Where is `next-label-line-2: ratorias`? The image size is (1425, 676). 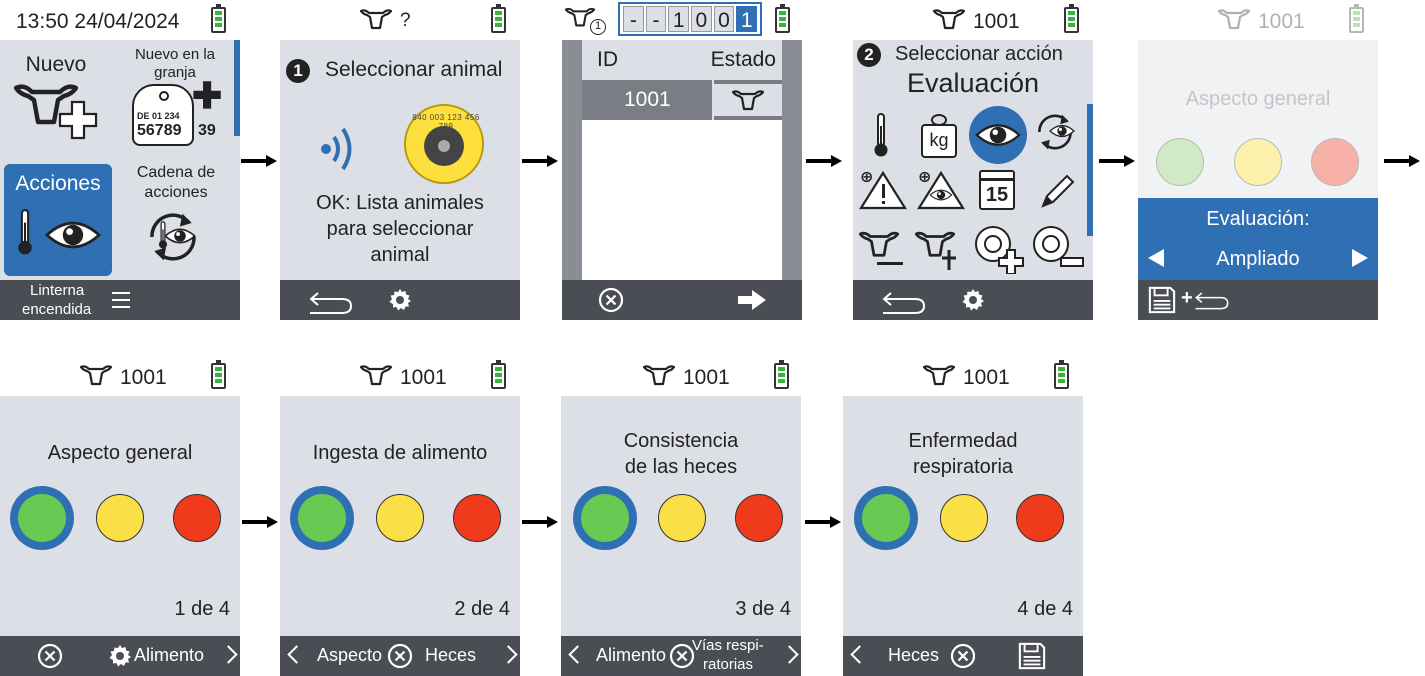
next-label-line-2: ratorias is located at coordinates (728, 664).